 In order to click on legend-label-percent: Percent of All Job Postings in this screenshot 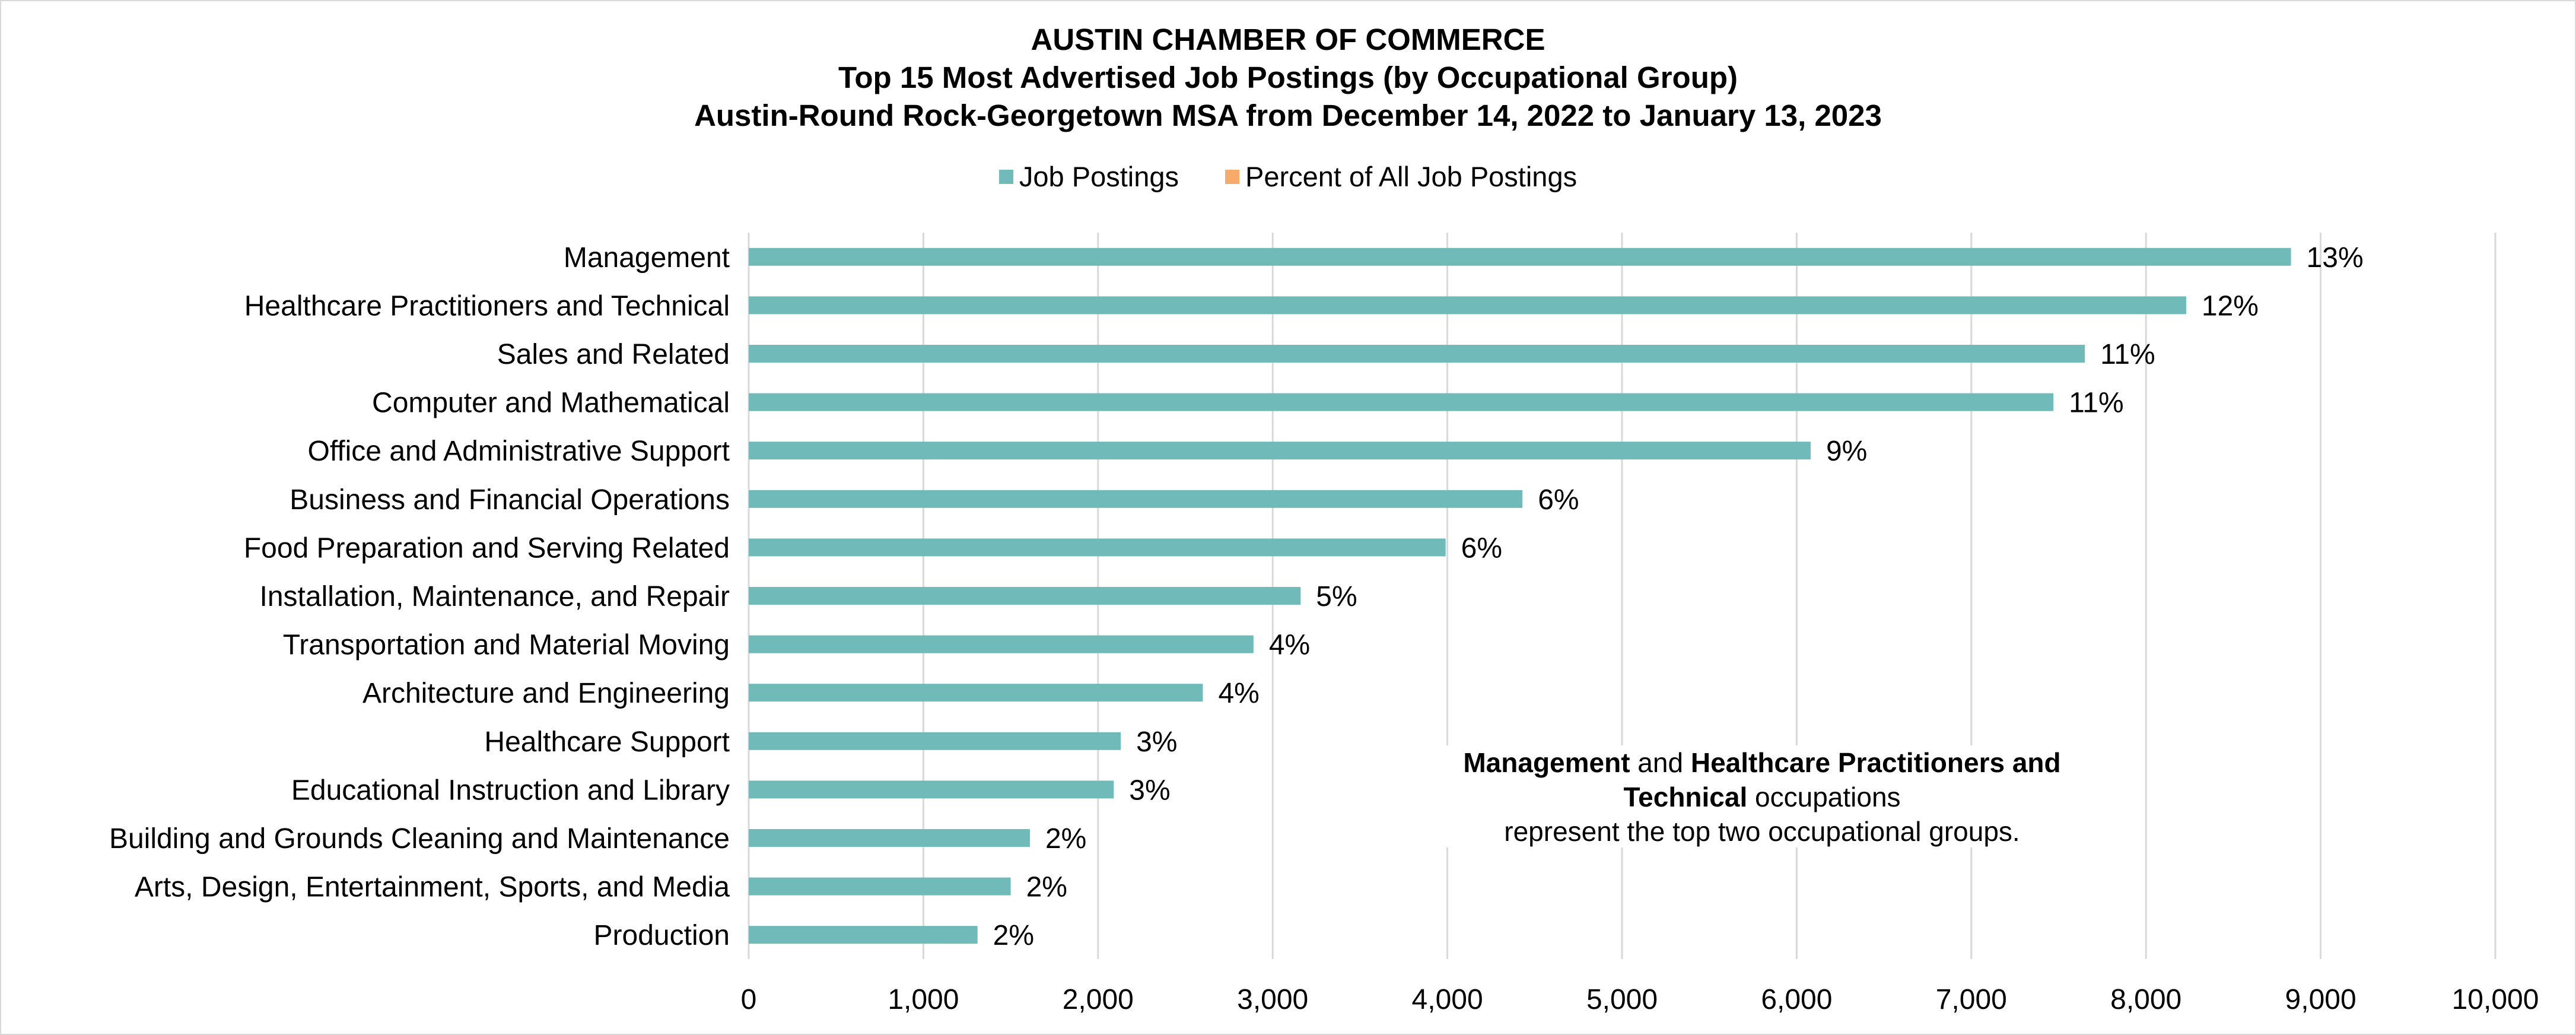, I will do `click(1411, 176)`.